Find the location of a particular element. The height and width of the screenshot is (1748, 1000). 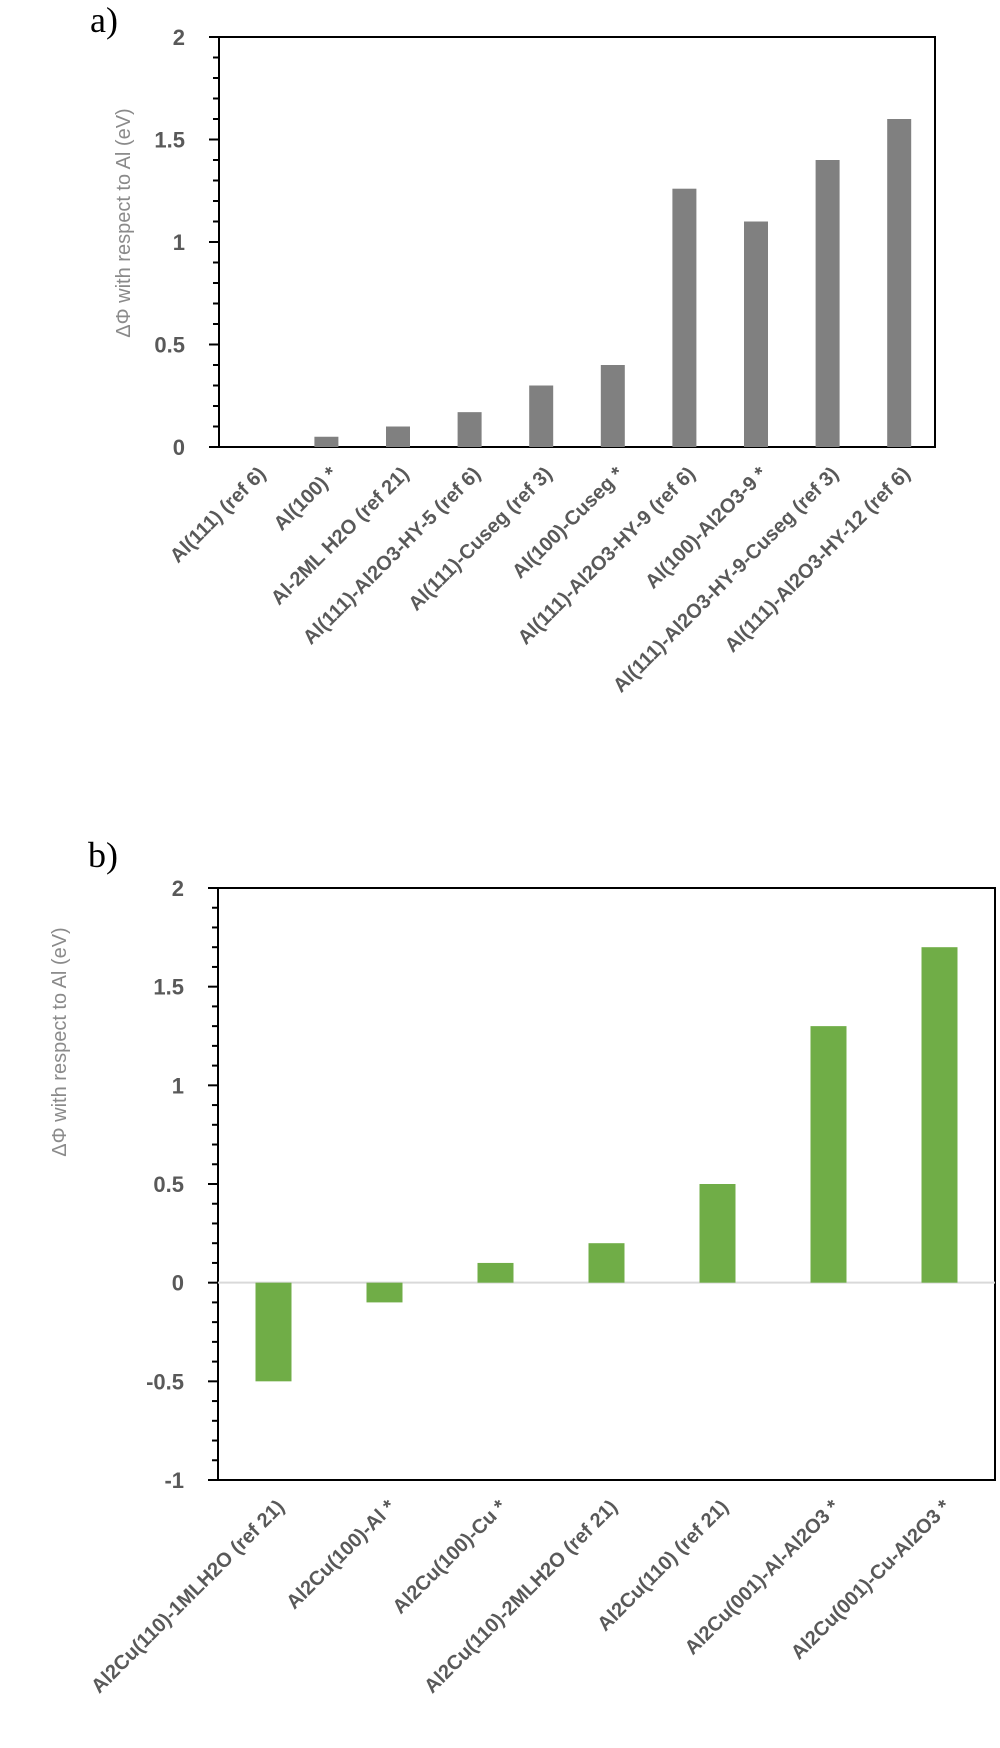

category-label: Al2Cu(100)-Al * is located at coordinates (341, 1555).